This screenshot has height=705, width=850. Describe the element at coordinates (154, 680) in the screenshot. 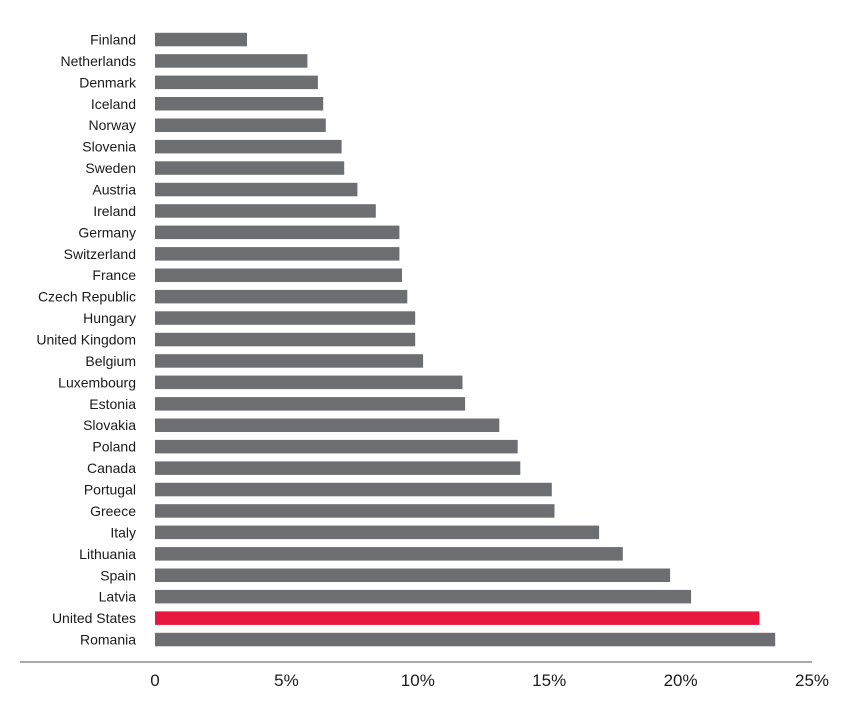

I see `x-tick-label: 0` at that location.